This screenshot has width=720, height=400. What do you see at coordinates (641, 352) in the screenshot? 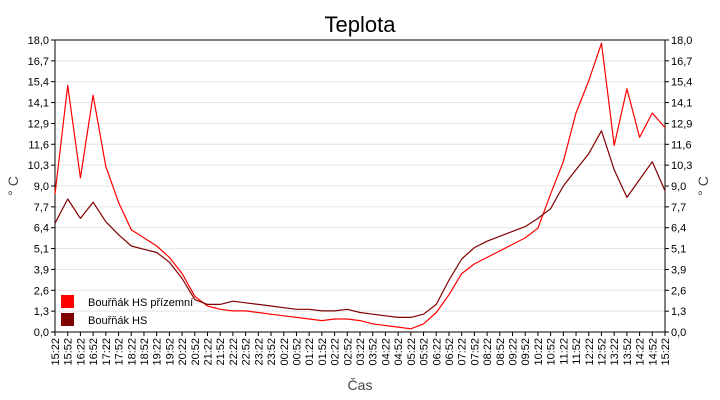
I see `x-tick-label: 14:22` at bounding box center [641, 352].